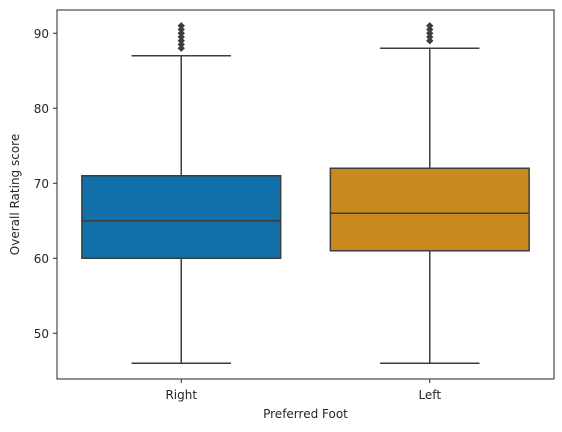 The width and height of the screenshot is (562, 432). Describe the element at coordinates (41, 184) in the screenshot. I see `y-tick-label: 70` at that location.